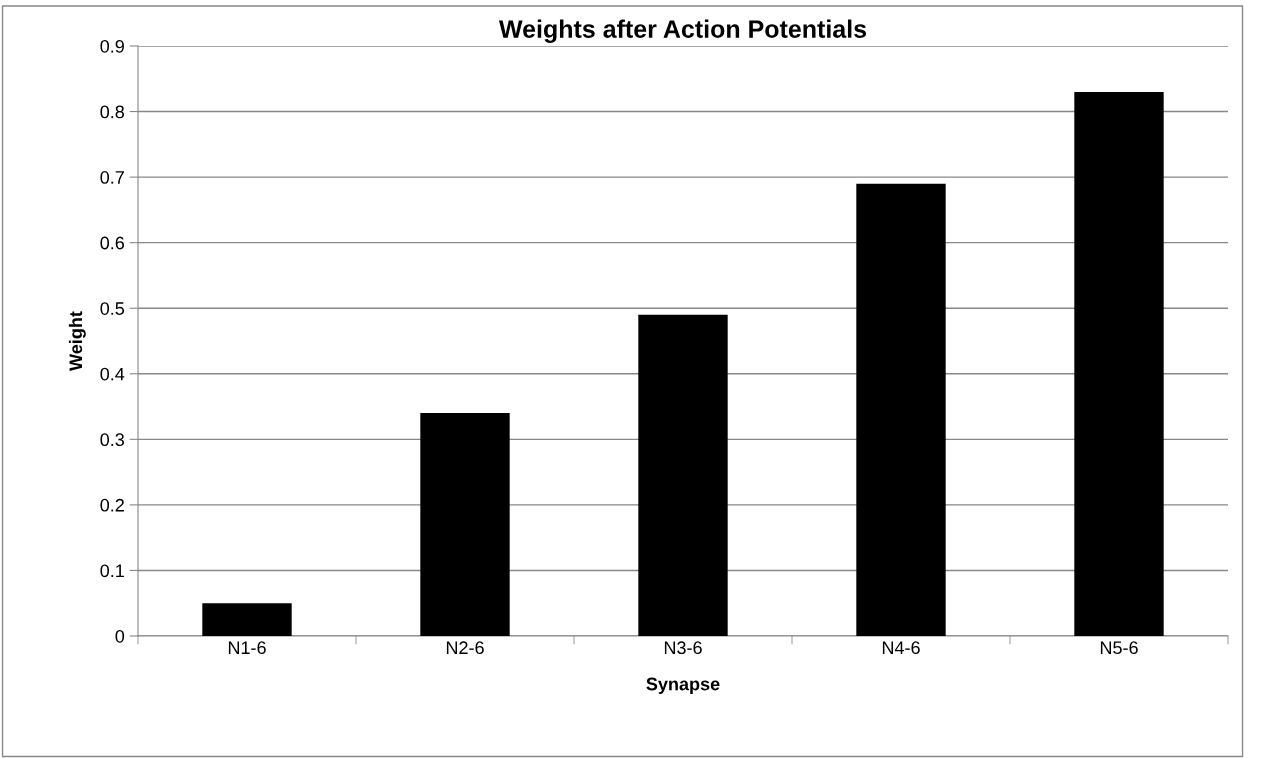 The image size is (1264, 758). I want to click on y-tick-label: 0.4, so click(112, 374).